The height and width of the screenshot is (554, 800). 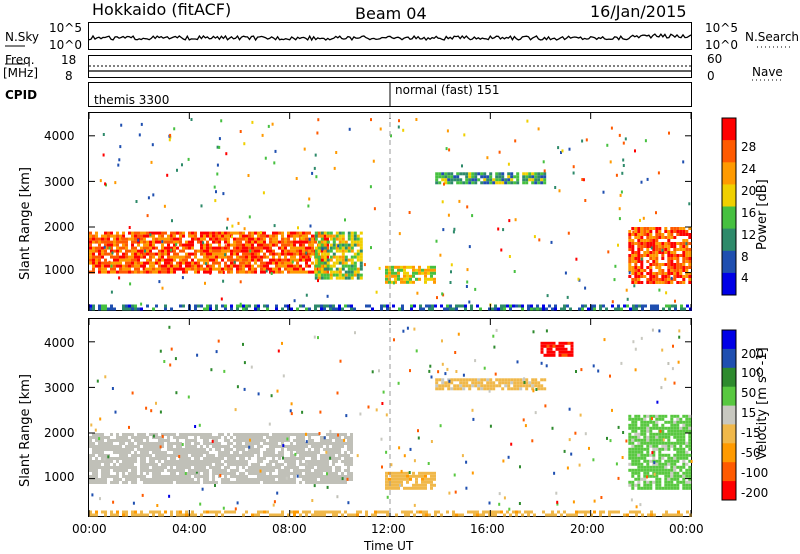 I want to click on power-cbar-tick-28: 28, so click(x=749, y=147).